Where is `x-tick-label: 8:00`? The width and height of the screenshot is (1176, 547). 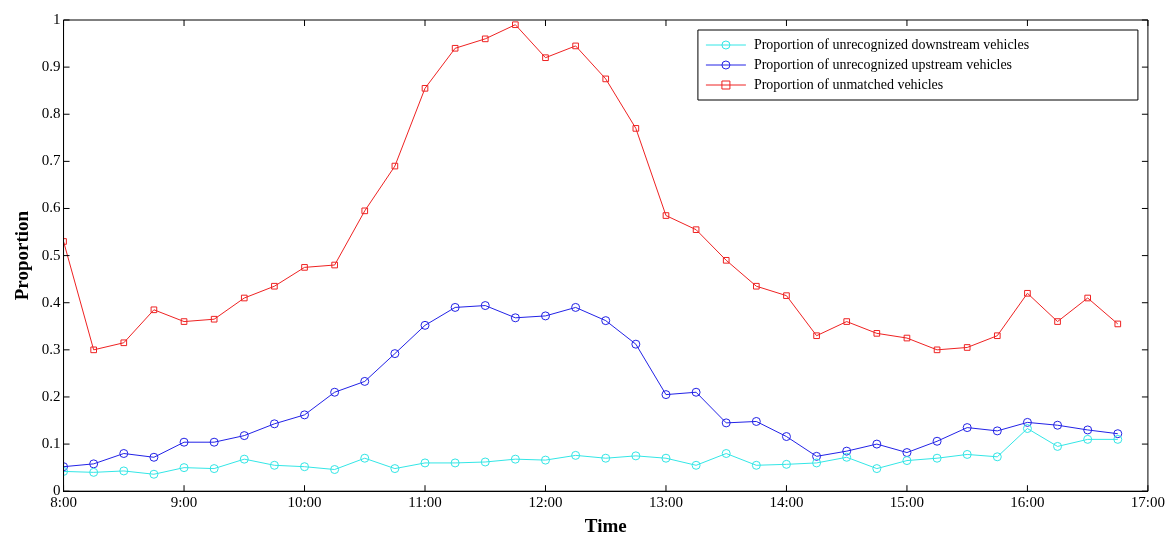
x-tick-label: 8:00 is located at coordinates (63, 502).